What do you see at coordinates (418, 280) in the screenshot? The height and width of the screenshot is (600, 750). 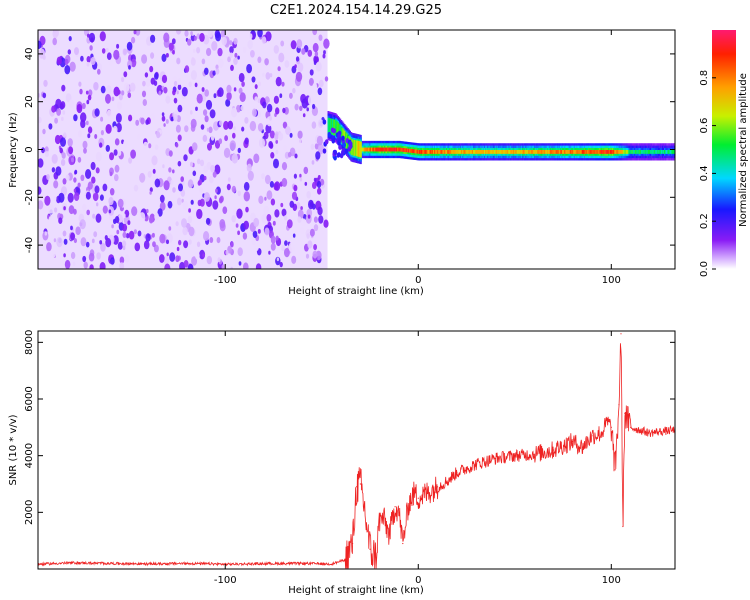 I see `top-x-tick-label: 0` at bounding box center [418, 280].